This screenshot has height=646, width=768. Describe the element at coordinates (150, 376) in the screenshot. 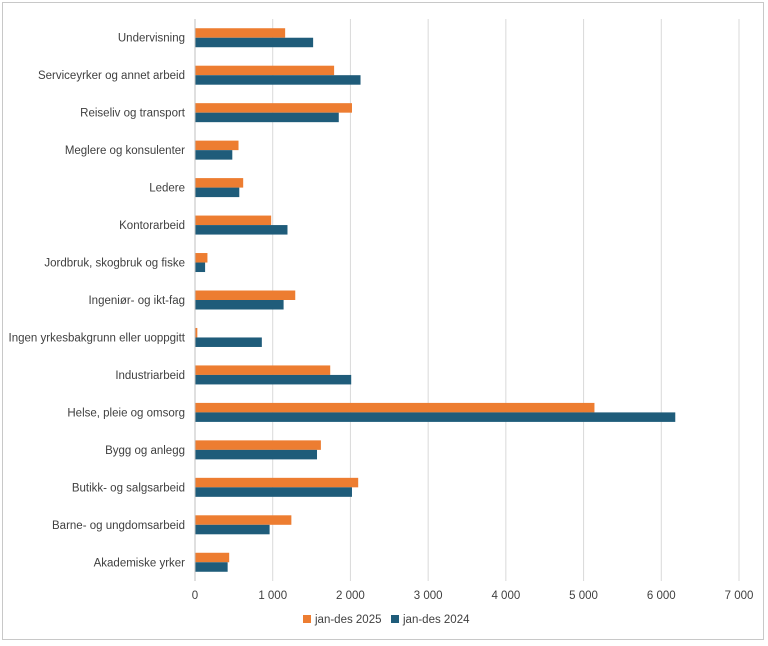

I see `category-label-industriarbeid: Industriarbeid` at that location.